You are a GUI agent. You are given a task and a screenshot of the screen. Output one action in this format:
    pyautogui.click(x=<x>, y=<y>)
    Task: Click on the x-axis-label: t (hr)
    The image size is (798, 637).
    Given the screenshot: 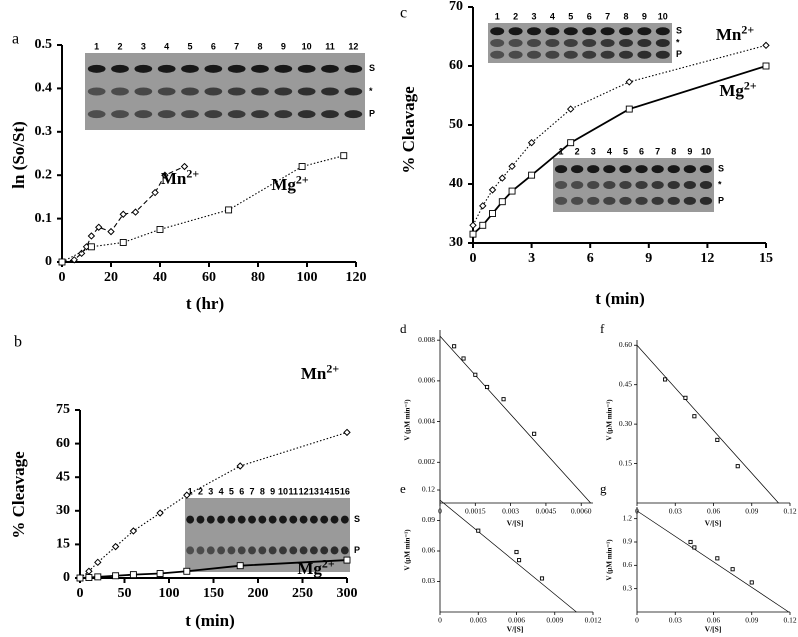 What is the action you would take?
    pyautogui.click(x=205, y=303)
    